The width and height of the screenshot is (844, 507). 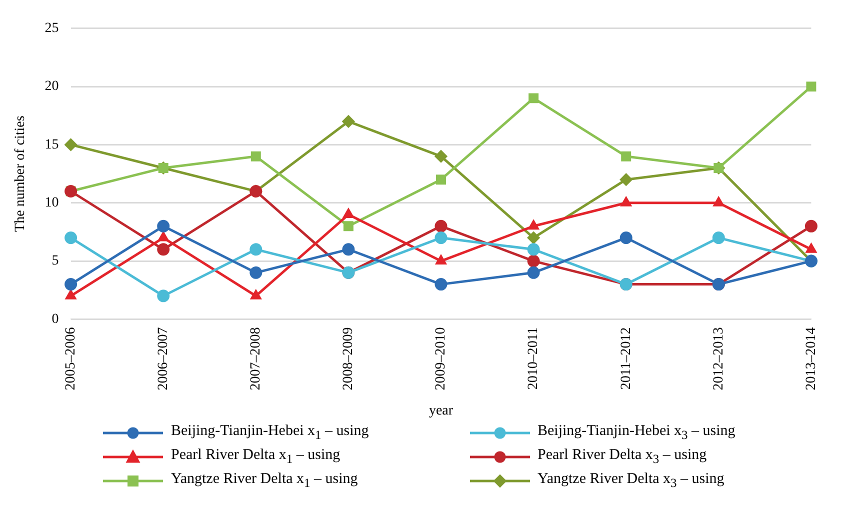 What do you see at coordinates (55, 319) in the screenshot?
I see `y-tick-label: 0` at bounding box center [55, 319].